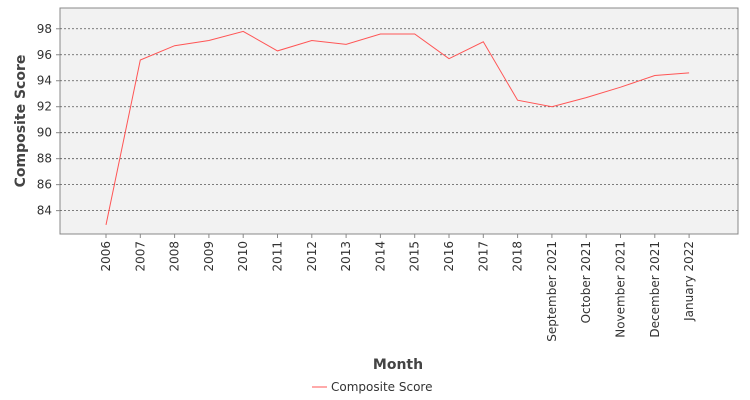 This screenshot has height=400, width=750. I want to click on x-tick-label: 2012, so click(312, 256).